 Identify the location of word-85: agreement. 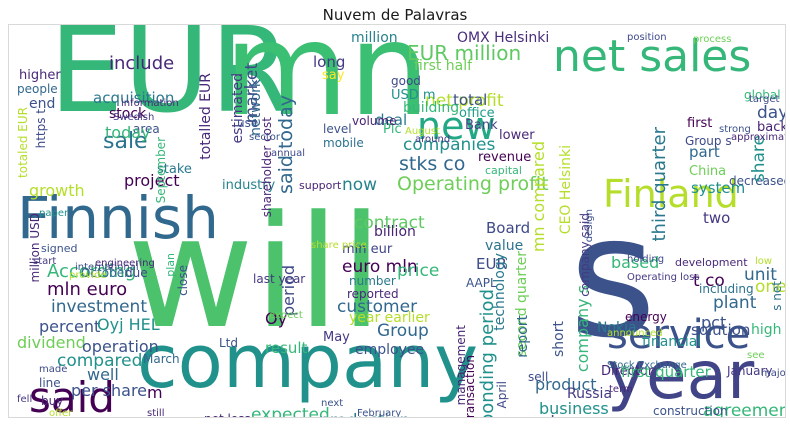
(744, 409).